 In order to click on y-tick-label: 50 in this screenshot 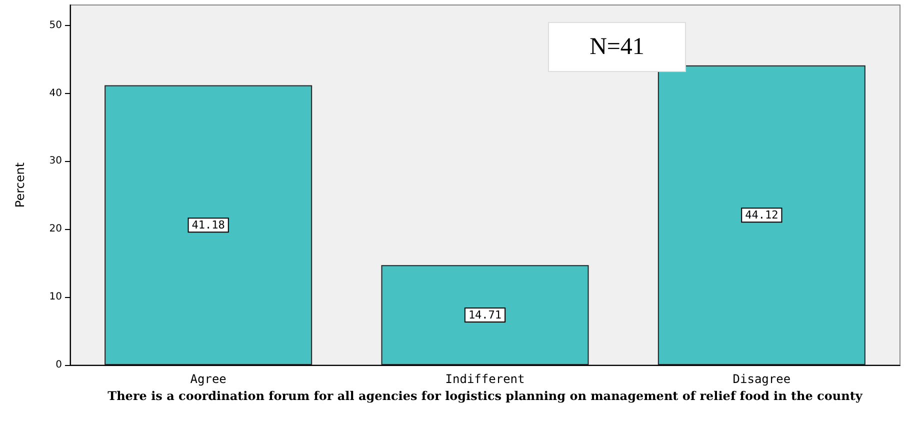, I will do `click(55, 25)`.